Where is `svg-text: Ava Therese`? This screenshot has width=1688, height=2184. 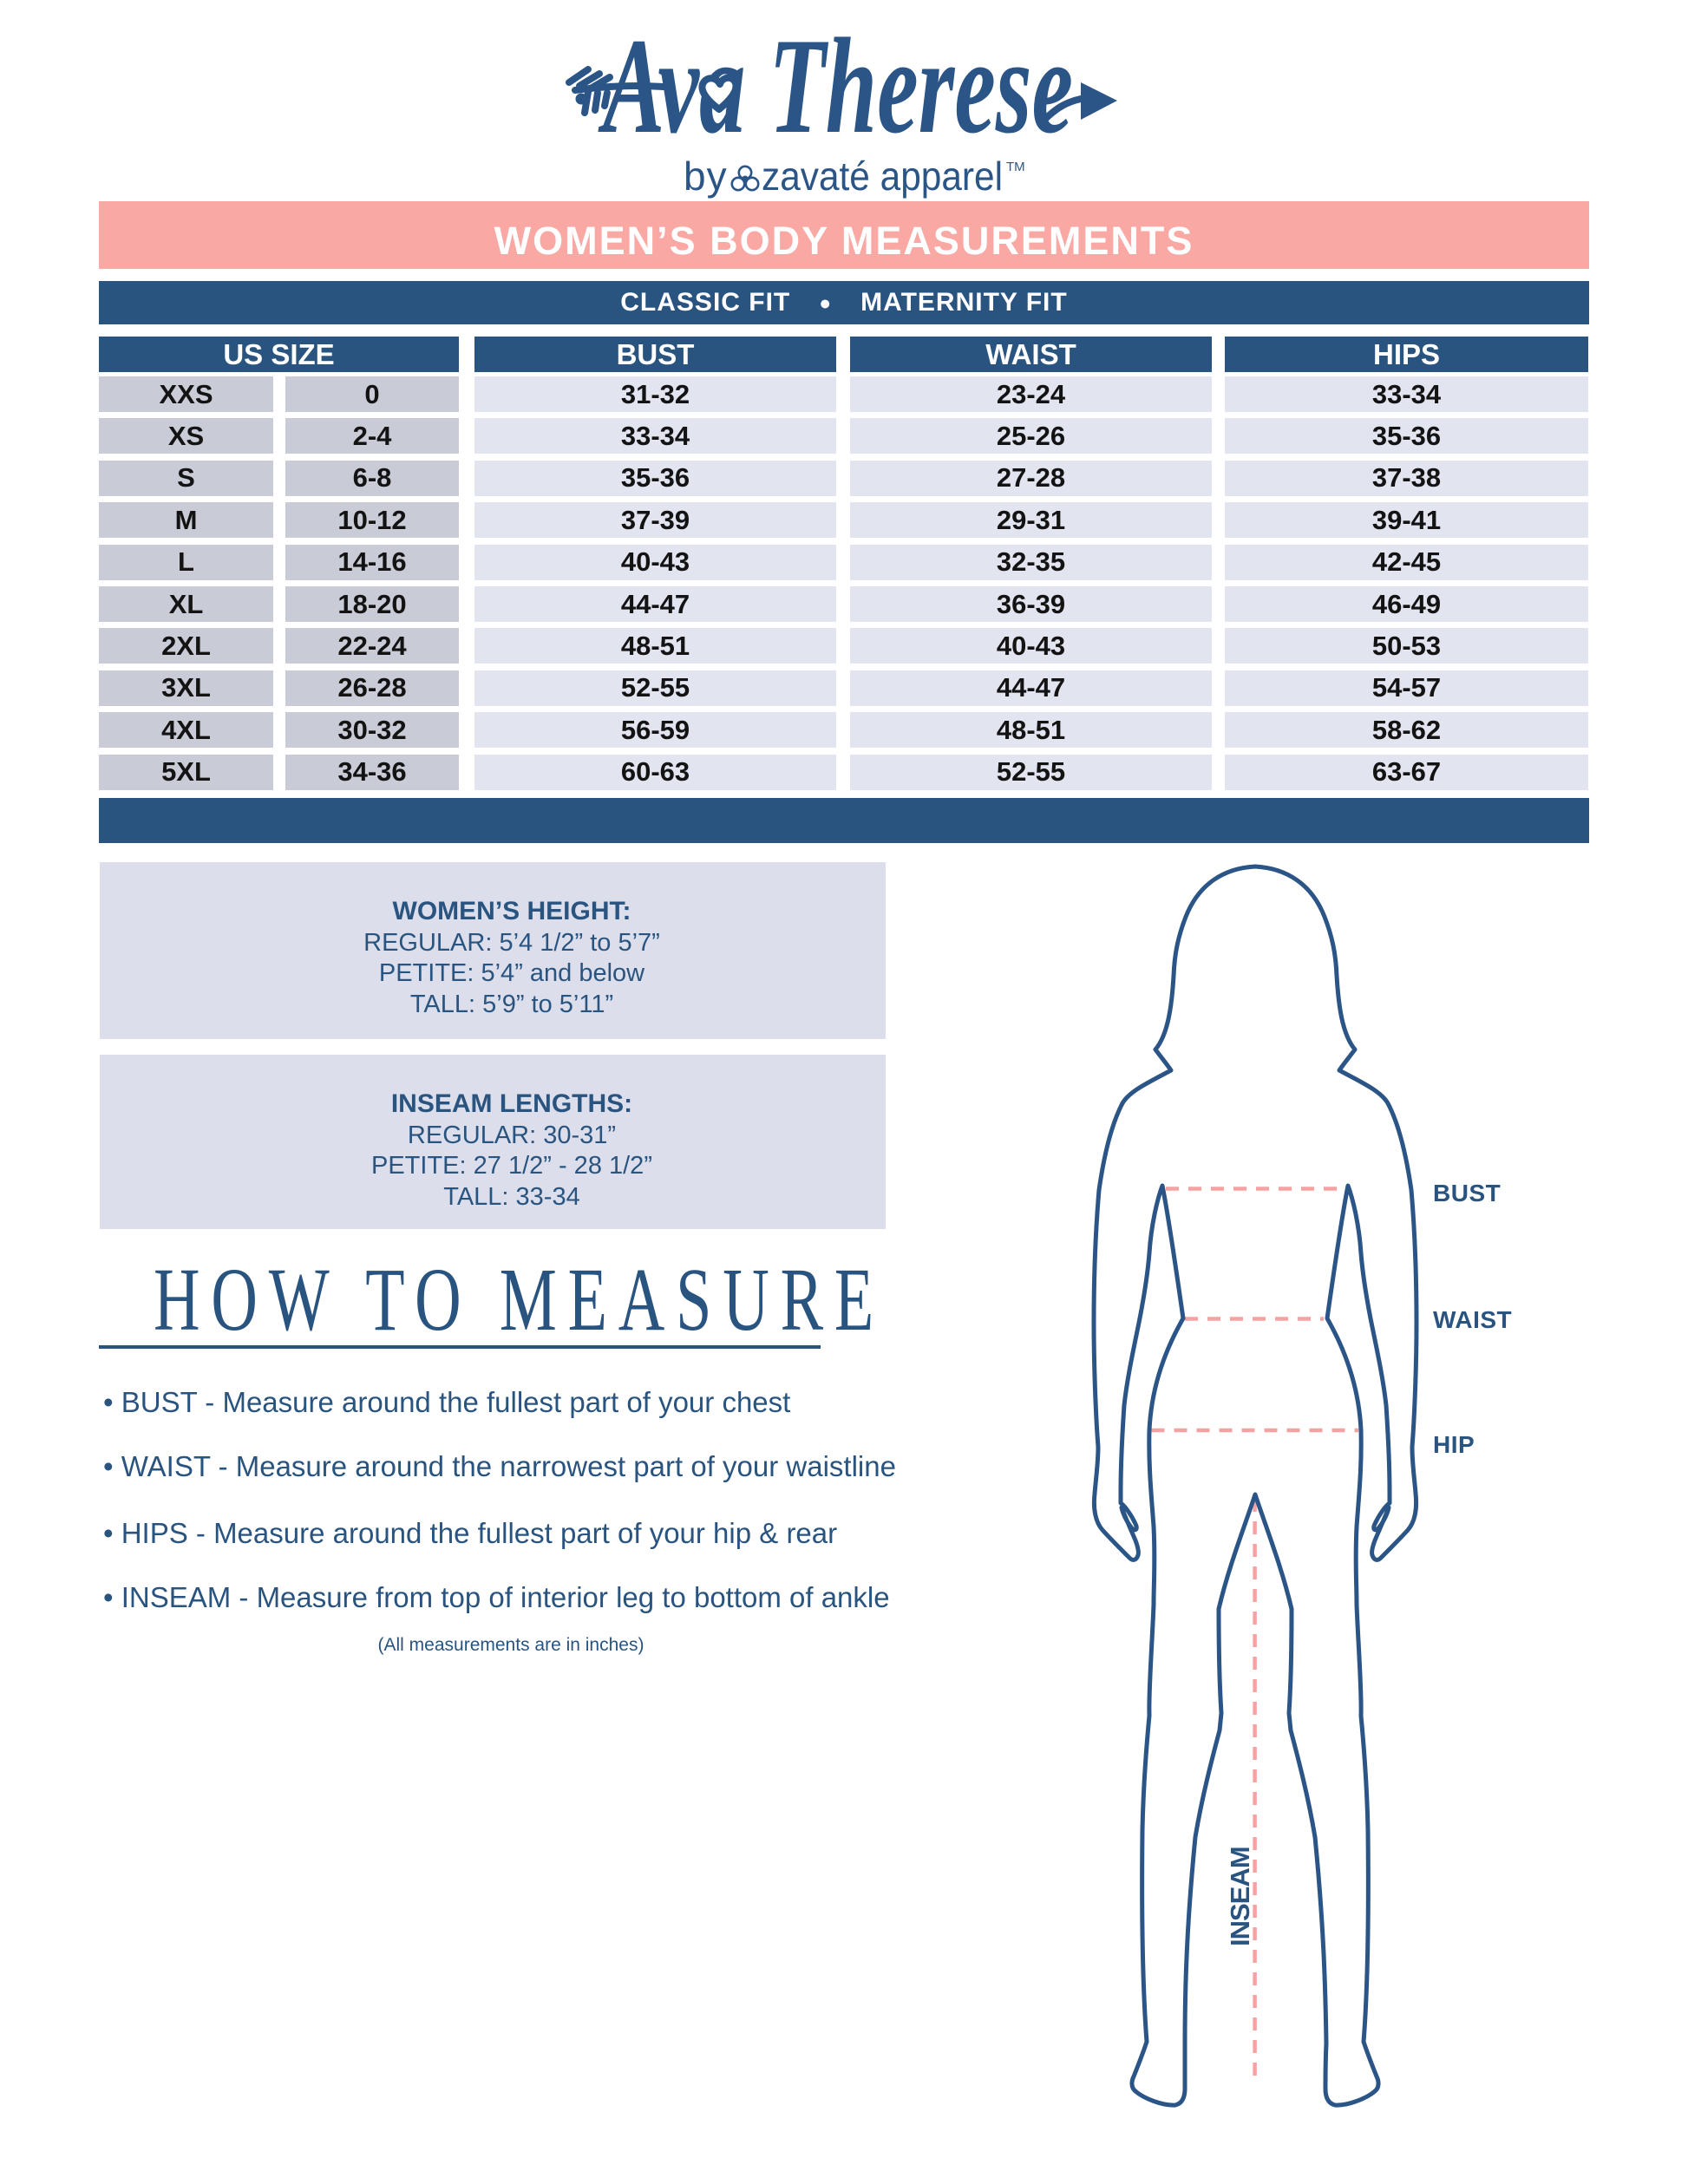 svg-text: Ava Therese is located at coordinates (835, 86).